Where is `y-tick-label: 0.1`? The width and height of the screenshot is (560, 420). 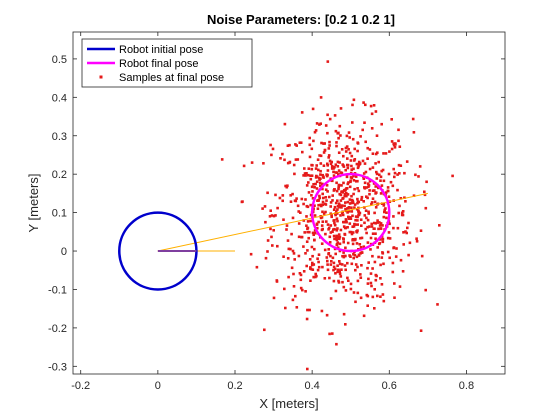 y-tick-label: 0.1 is located at coordinates (59, 214).